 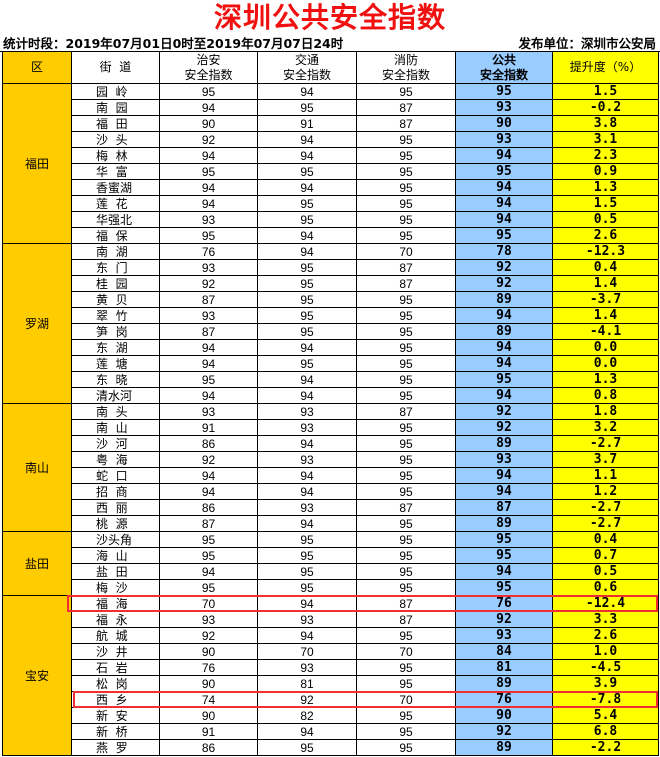 What do you see at coordinates (116, 236) in the screenshot?
I see `street-cell: 福 保` at bounding box center [116, 236].